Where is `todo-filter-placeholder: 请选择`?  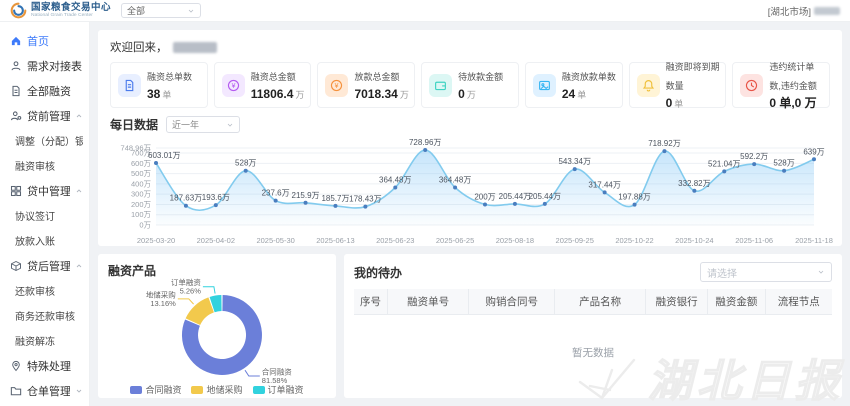 todo-filter-placeholder: 请选择 is located at coordinates (722, 274).